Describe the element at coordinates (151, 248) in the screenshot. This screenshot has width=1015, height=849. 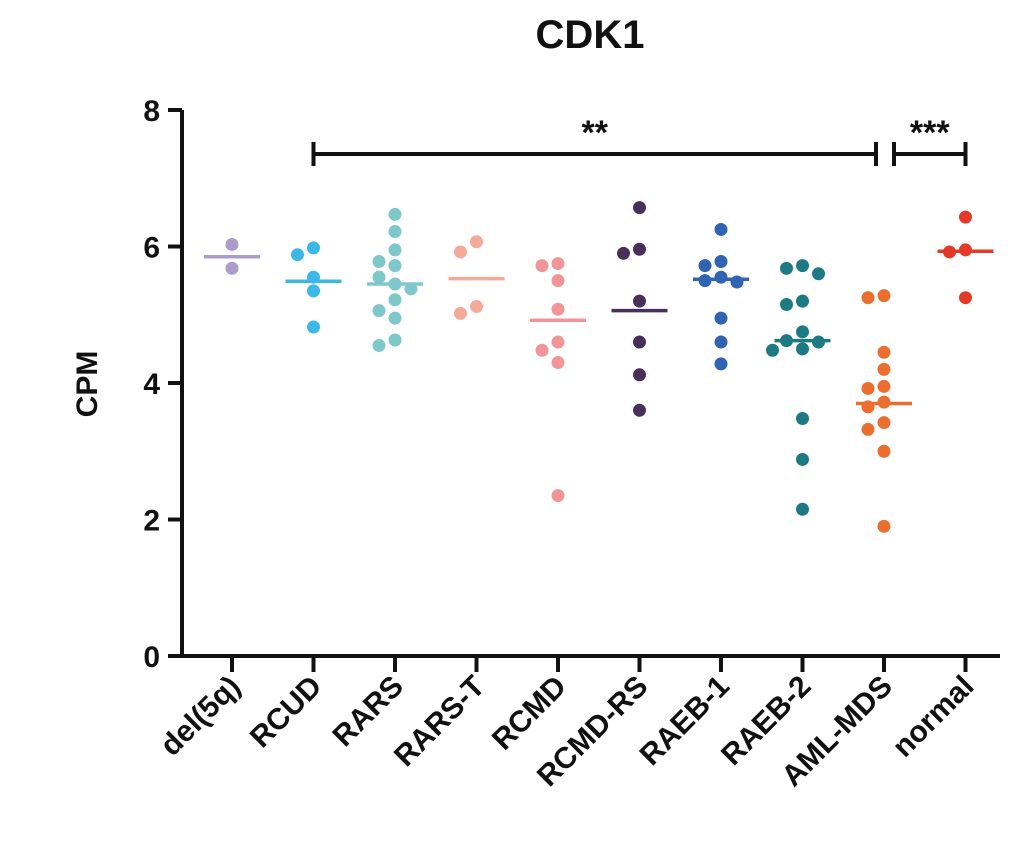
I see `y-tick-label: 6` at that location.